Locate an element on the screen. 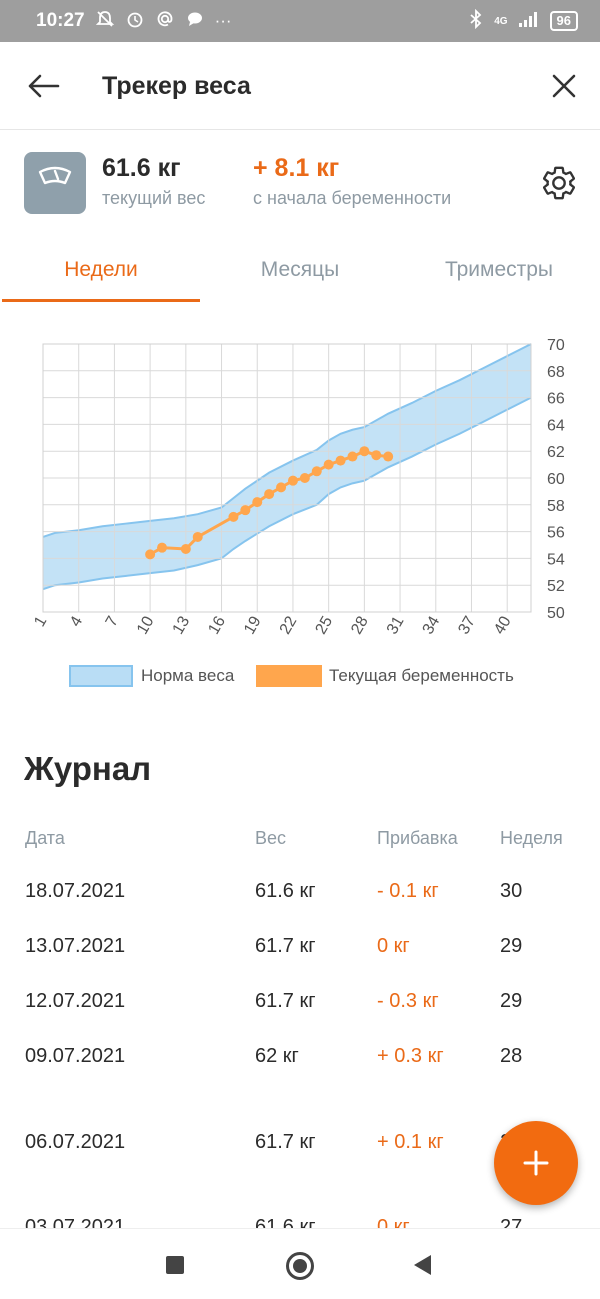 This screenshot has width=600, height=1299. row-week: 27 is located at coordinates (511, 1222).